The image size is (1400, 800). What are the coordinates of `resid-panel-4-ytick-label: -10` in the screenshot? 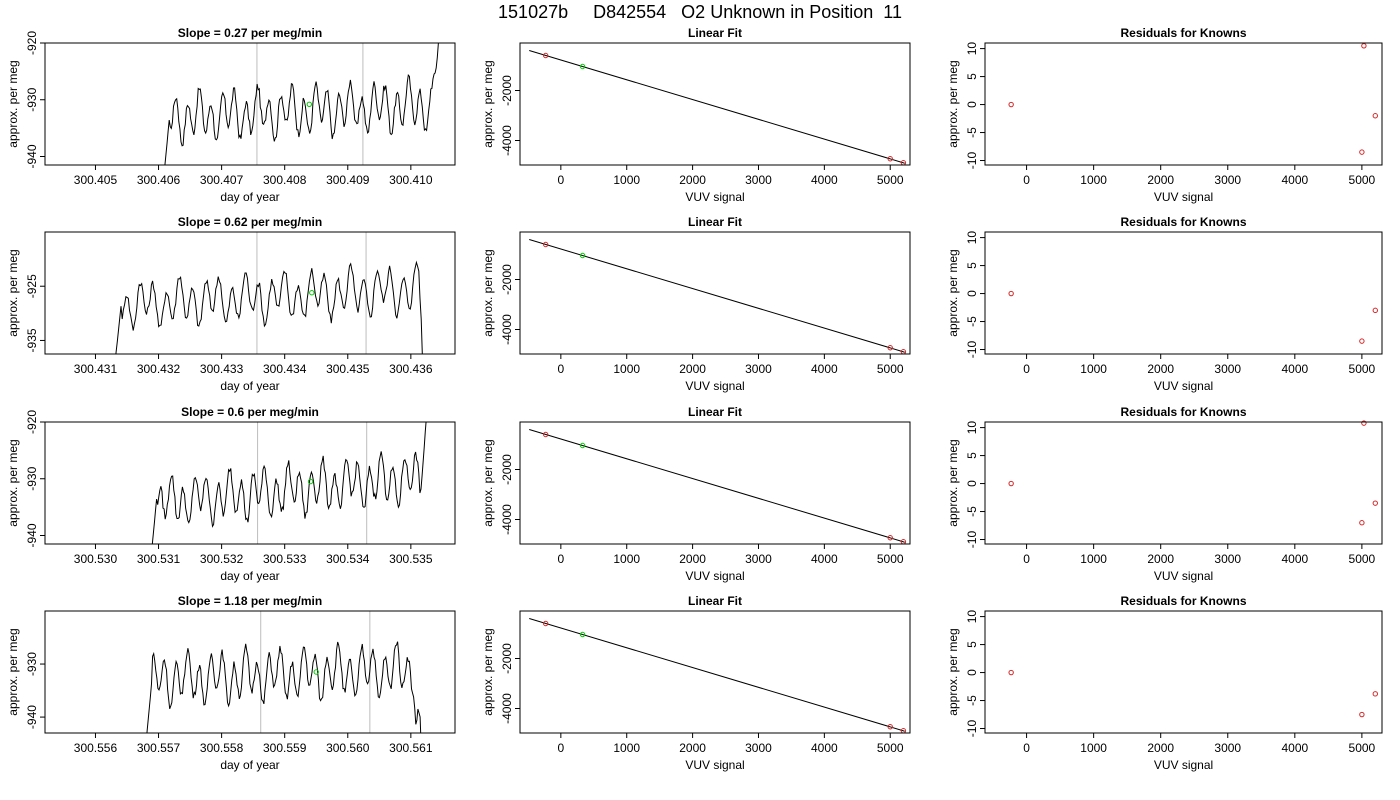 It's located at (972, 729).